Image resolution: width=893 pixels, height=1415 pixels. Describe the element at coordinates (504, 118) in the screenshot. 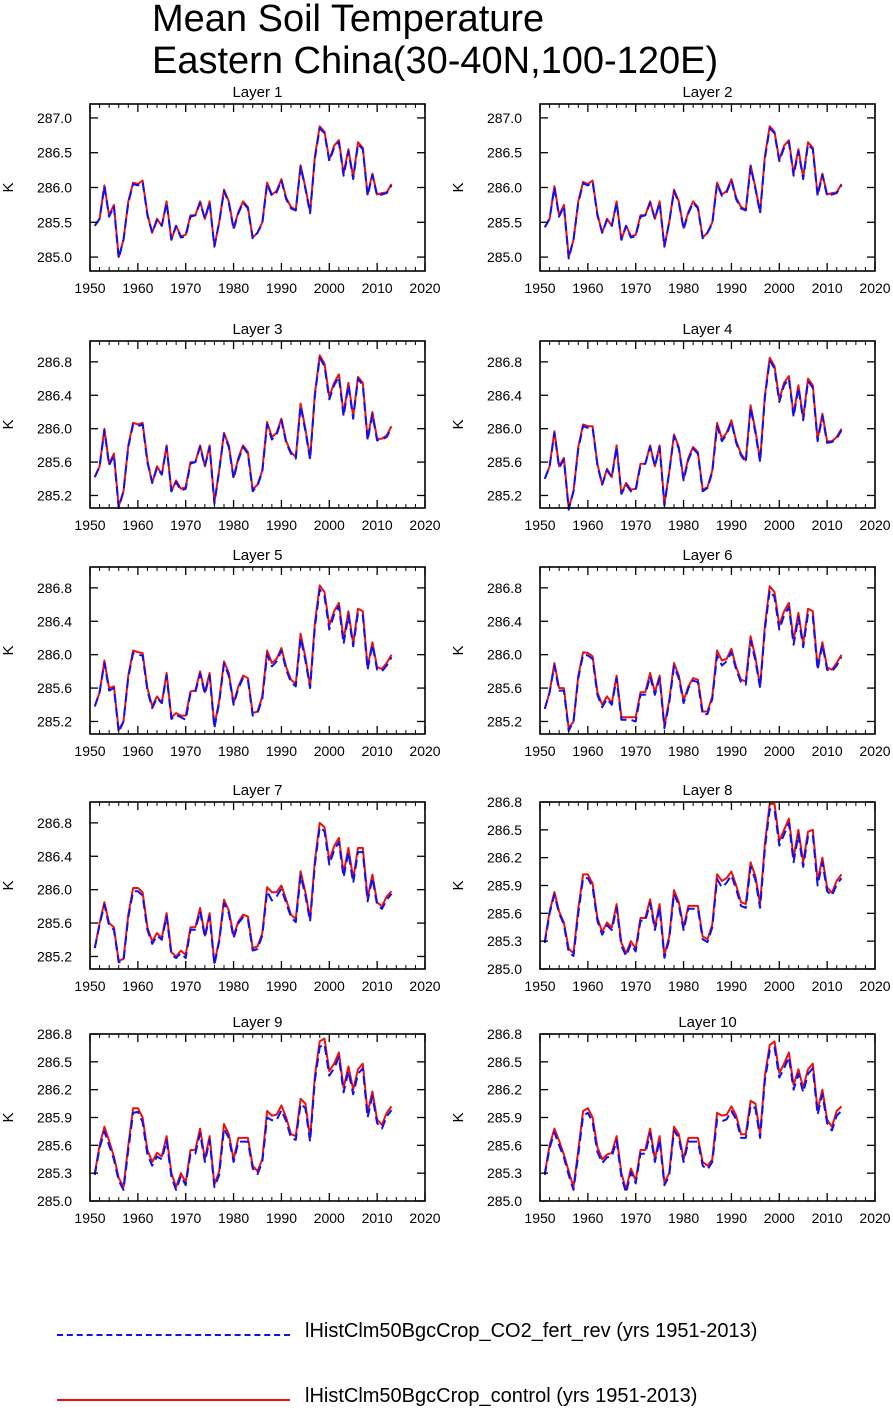

I see `layer-2-y-tick-label: 287.0` at that location.